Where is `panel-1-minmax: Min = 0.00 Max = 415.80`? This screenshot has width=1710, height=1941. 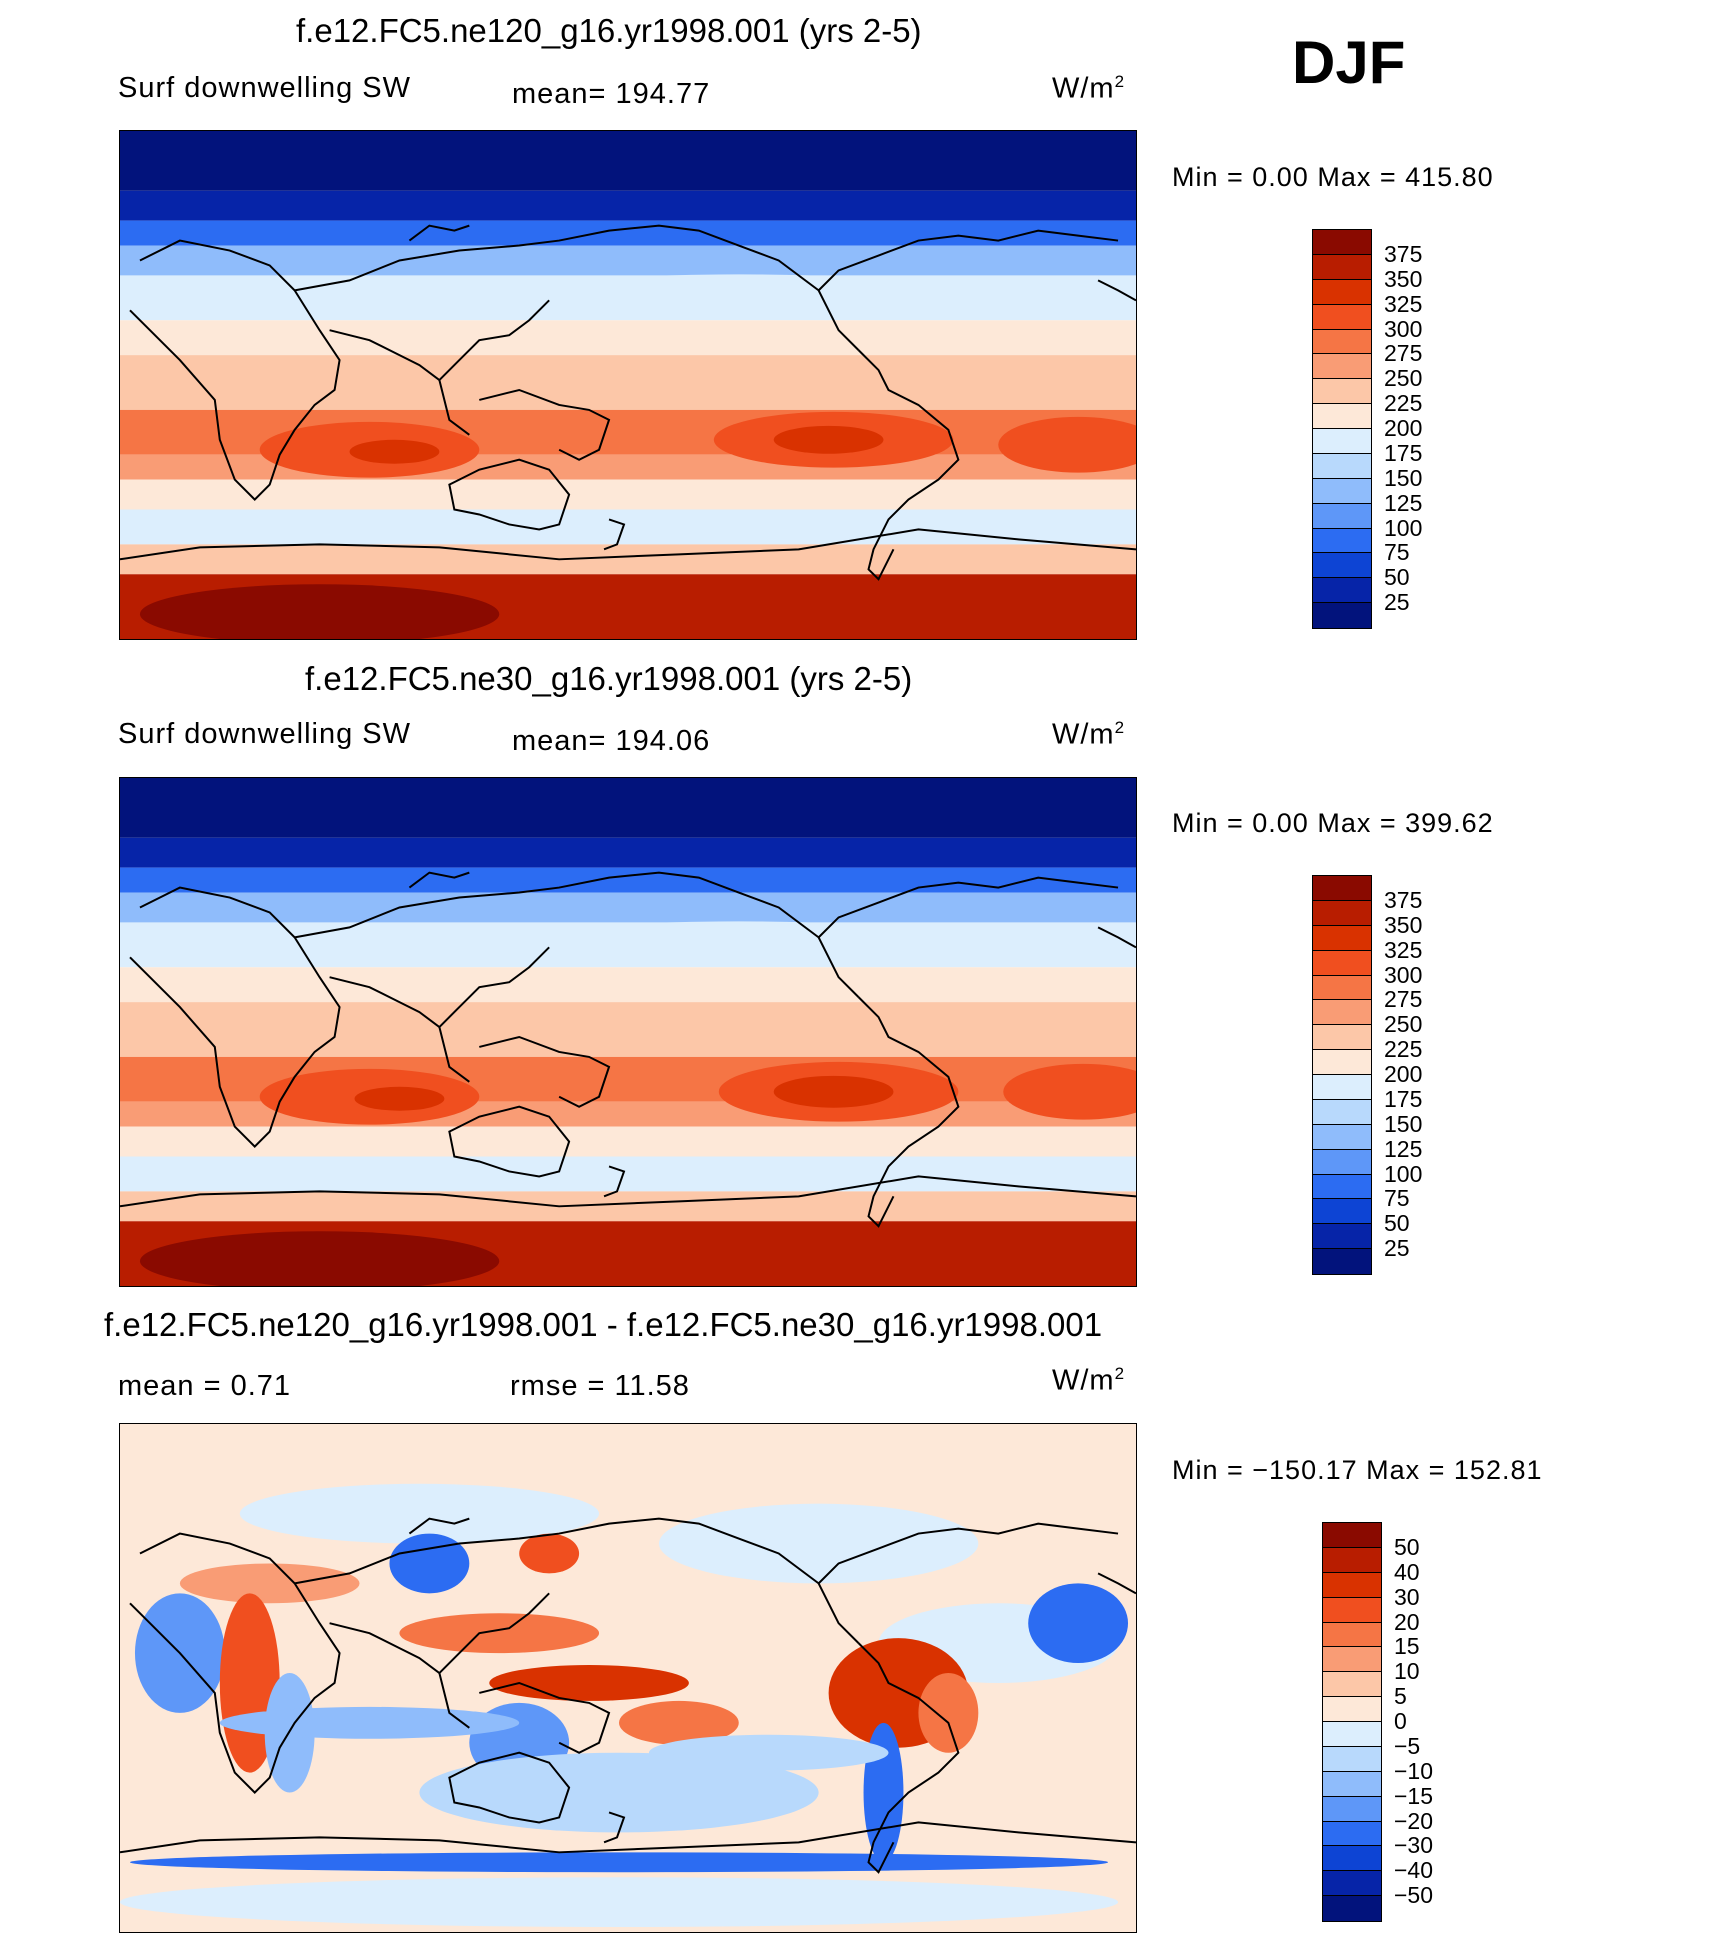 panel-1-minmax: Min = 0.00 Max = 415.80 is located at coordinates (1333, 177).